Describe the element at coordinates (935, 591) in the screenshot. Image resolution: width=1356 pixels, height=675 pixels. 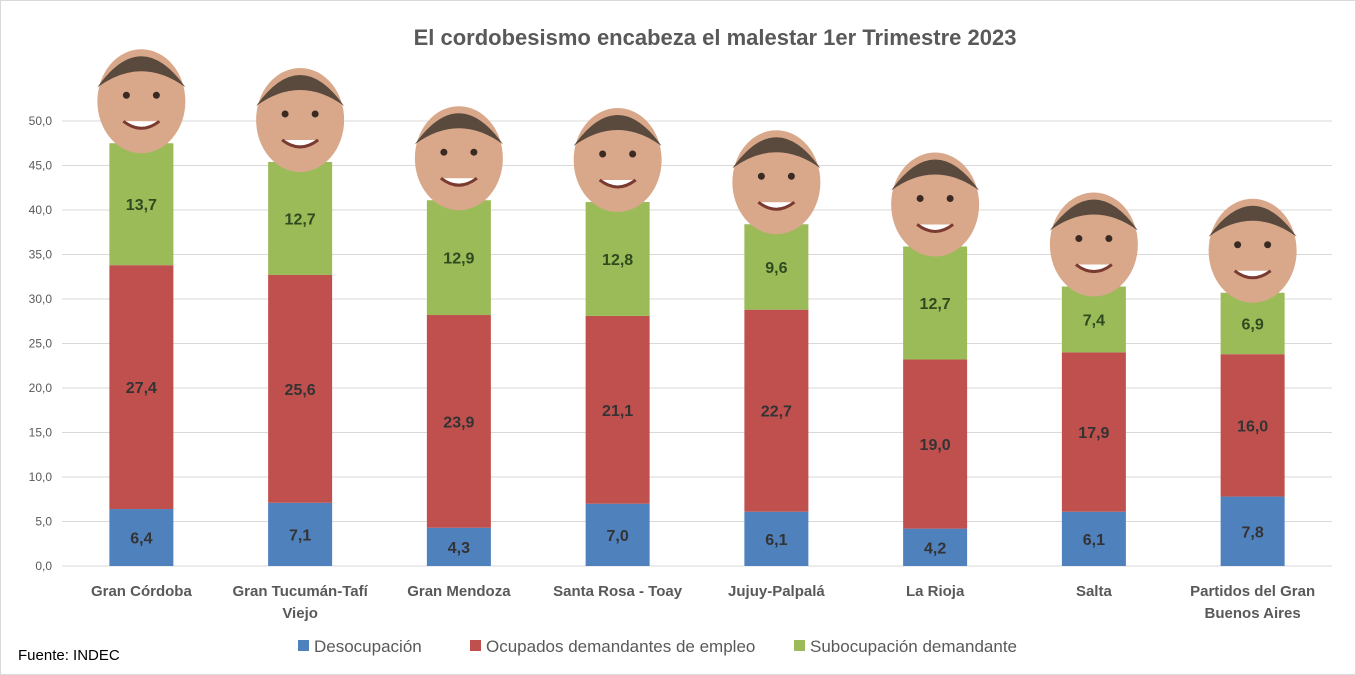
I see `x-category-label: La Rioja` at that location.